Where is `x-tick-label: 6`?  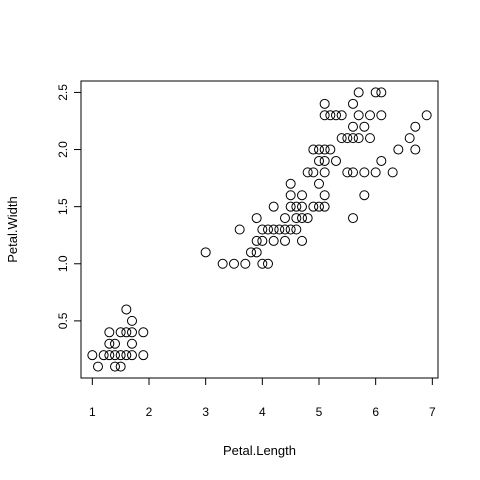 x-tick-label: 6 is located at coordinates (375, 412).